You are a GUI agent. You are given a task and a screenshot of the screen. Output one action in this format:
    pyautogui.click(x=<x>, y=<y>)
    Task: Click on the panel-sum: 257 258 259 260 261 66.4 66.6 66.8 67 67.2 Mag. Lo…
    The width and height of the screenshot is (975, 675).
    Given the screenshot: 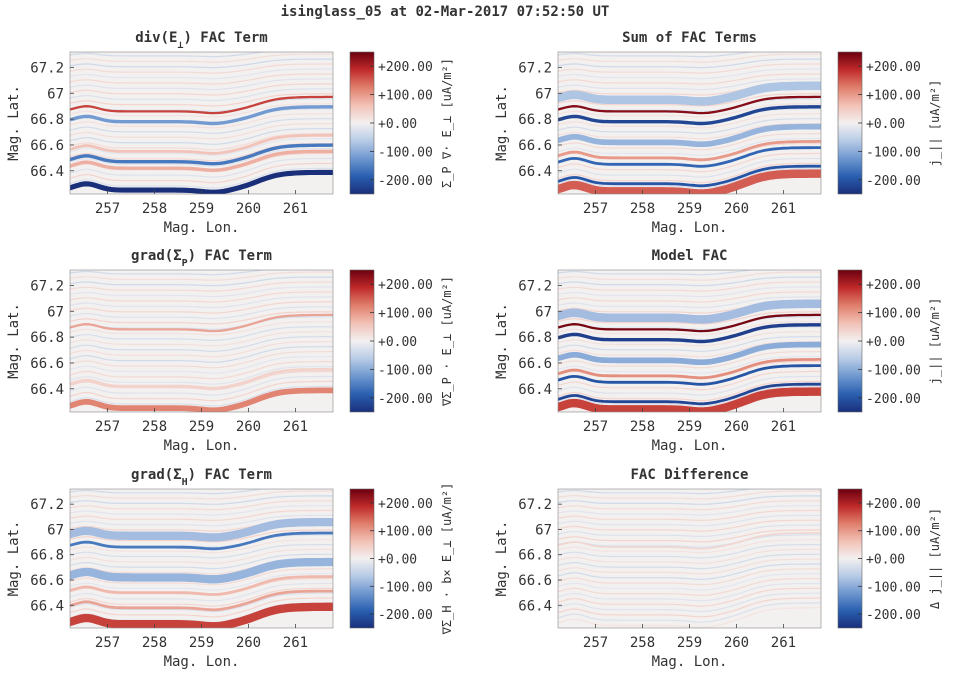 What is the action you would take?
    pyautogui.click(x=718, y=133)
    